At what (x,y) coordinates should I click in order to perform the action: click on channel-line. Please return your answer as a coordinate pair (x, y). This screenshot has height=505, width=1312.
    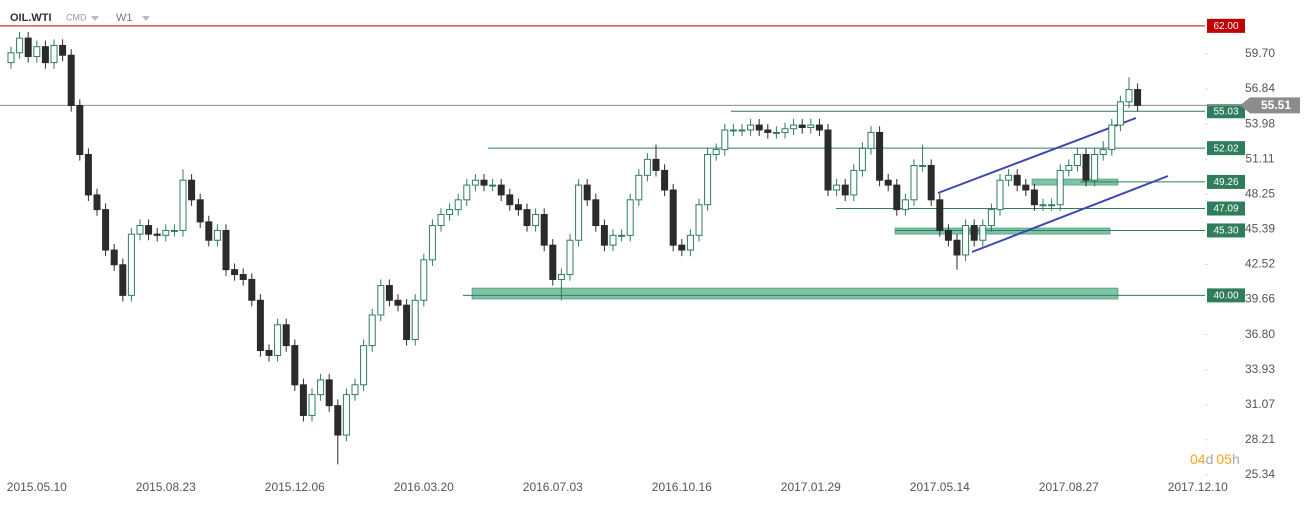
    Looking at the image, I should click on (1070, 214).